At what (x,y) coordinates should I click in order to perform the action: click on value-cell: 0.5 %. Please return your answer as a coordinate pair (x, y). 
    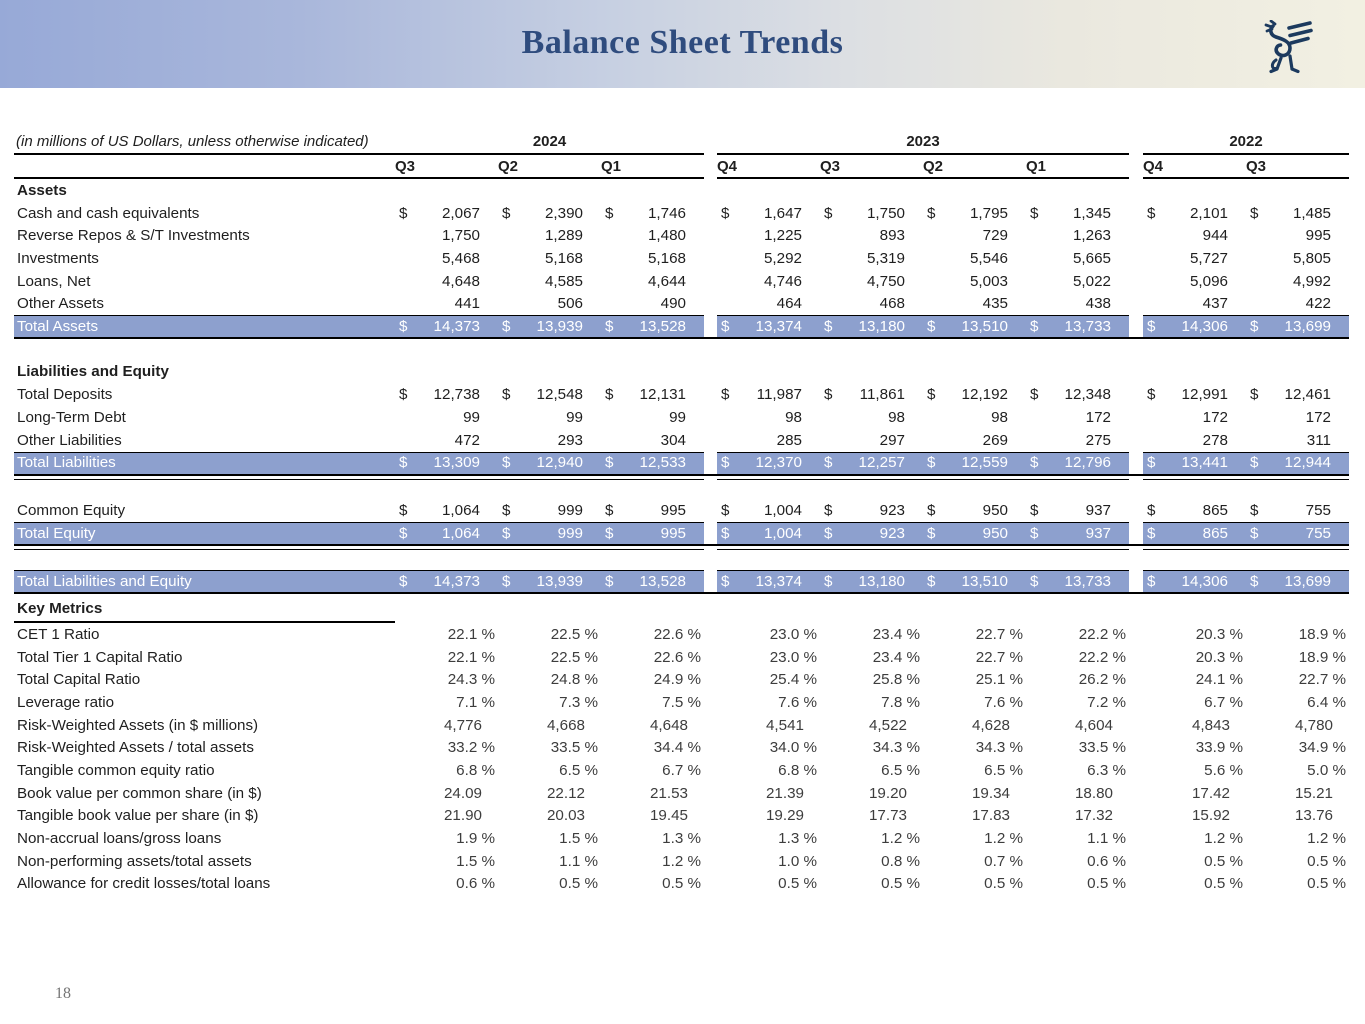
    Looking at the image, I should click on (974, 884).